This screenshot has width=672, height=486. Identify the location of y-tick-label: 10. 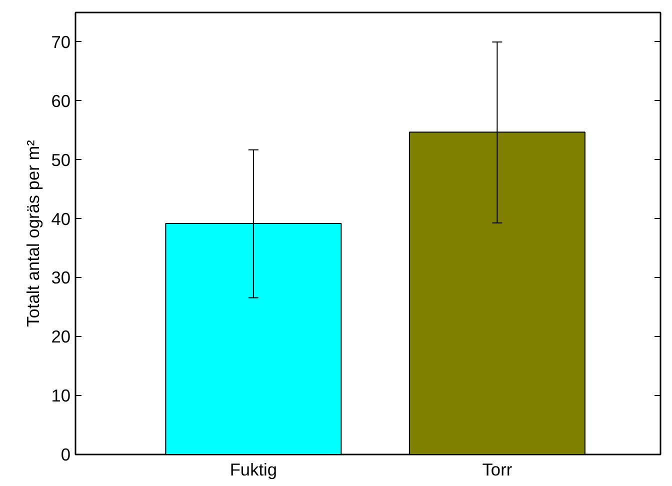
(61, 396).